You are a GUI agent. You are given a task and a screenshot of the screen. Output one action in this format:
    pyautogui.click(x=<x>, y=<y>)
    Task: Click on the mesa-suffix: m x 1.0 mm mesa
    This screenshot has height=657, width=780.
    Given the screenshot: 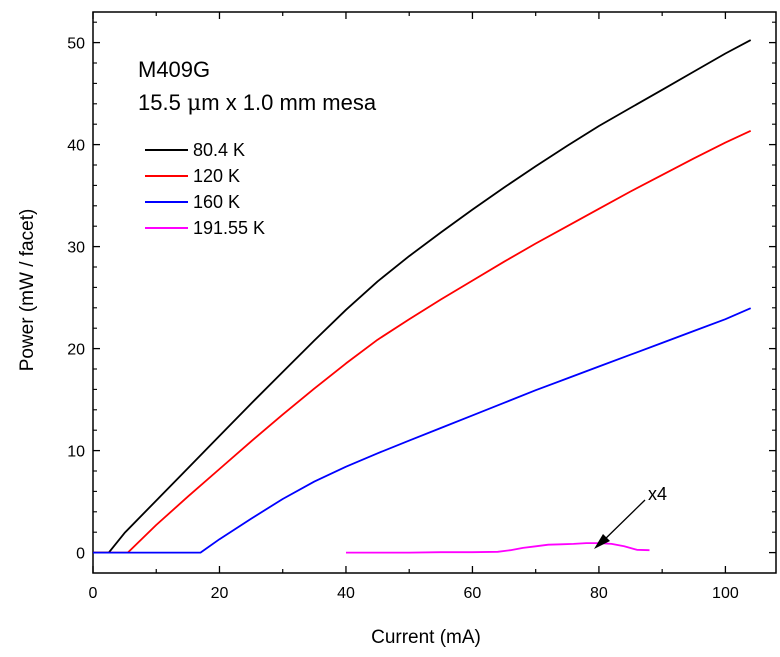 What is the action you would take?
    pyautogui.click(x=289, y=102)
    